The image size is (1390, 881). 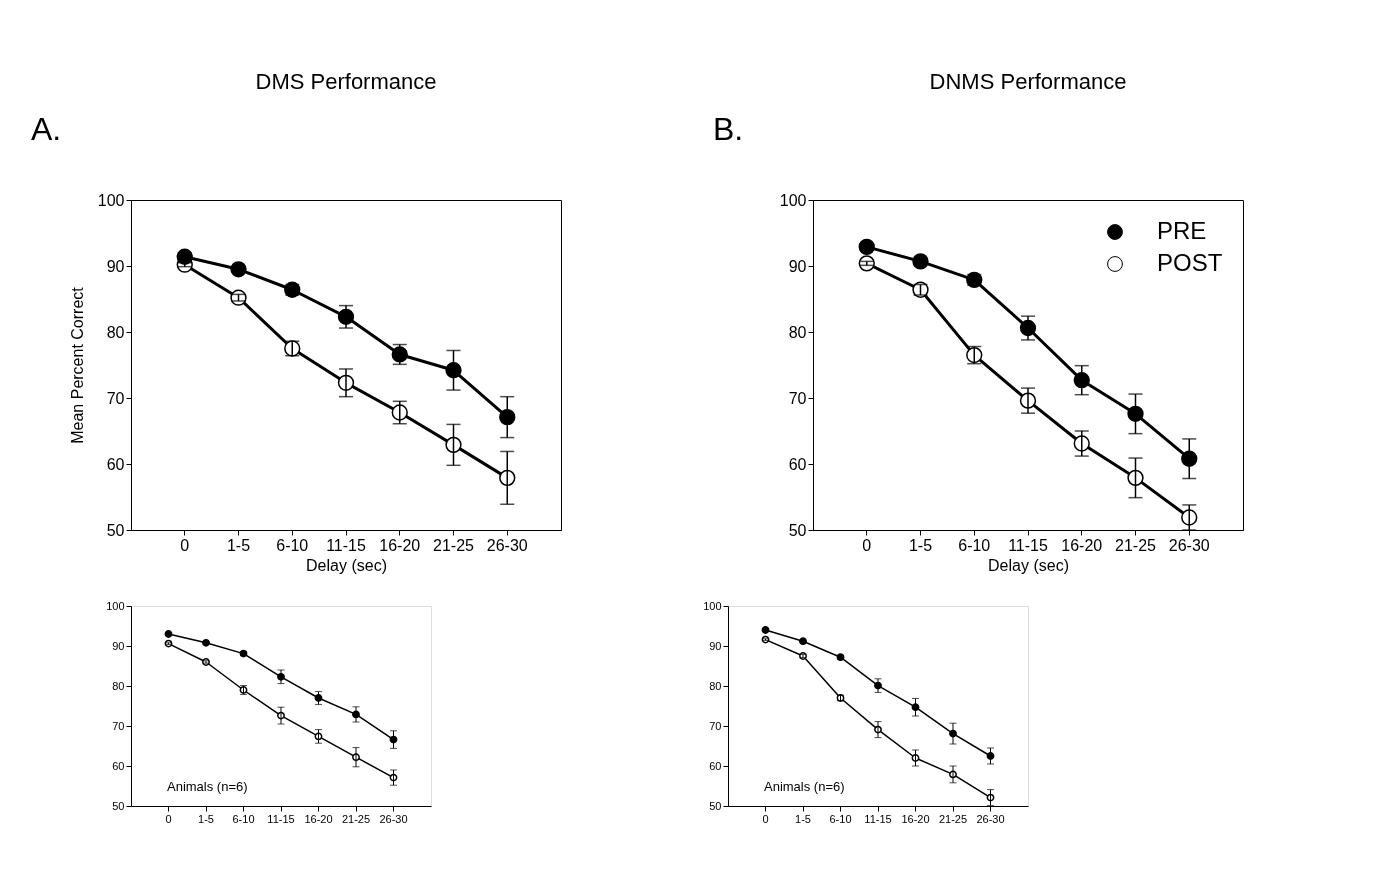 I want to click on text: B., so click(x=728, y=129).